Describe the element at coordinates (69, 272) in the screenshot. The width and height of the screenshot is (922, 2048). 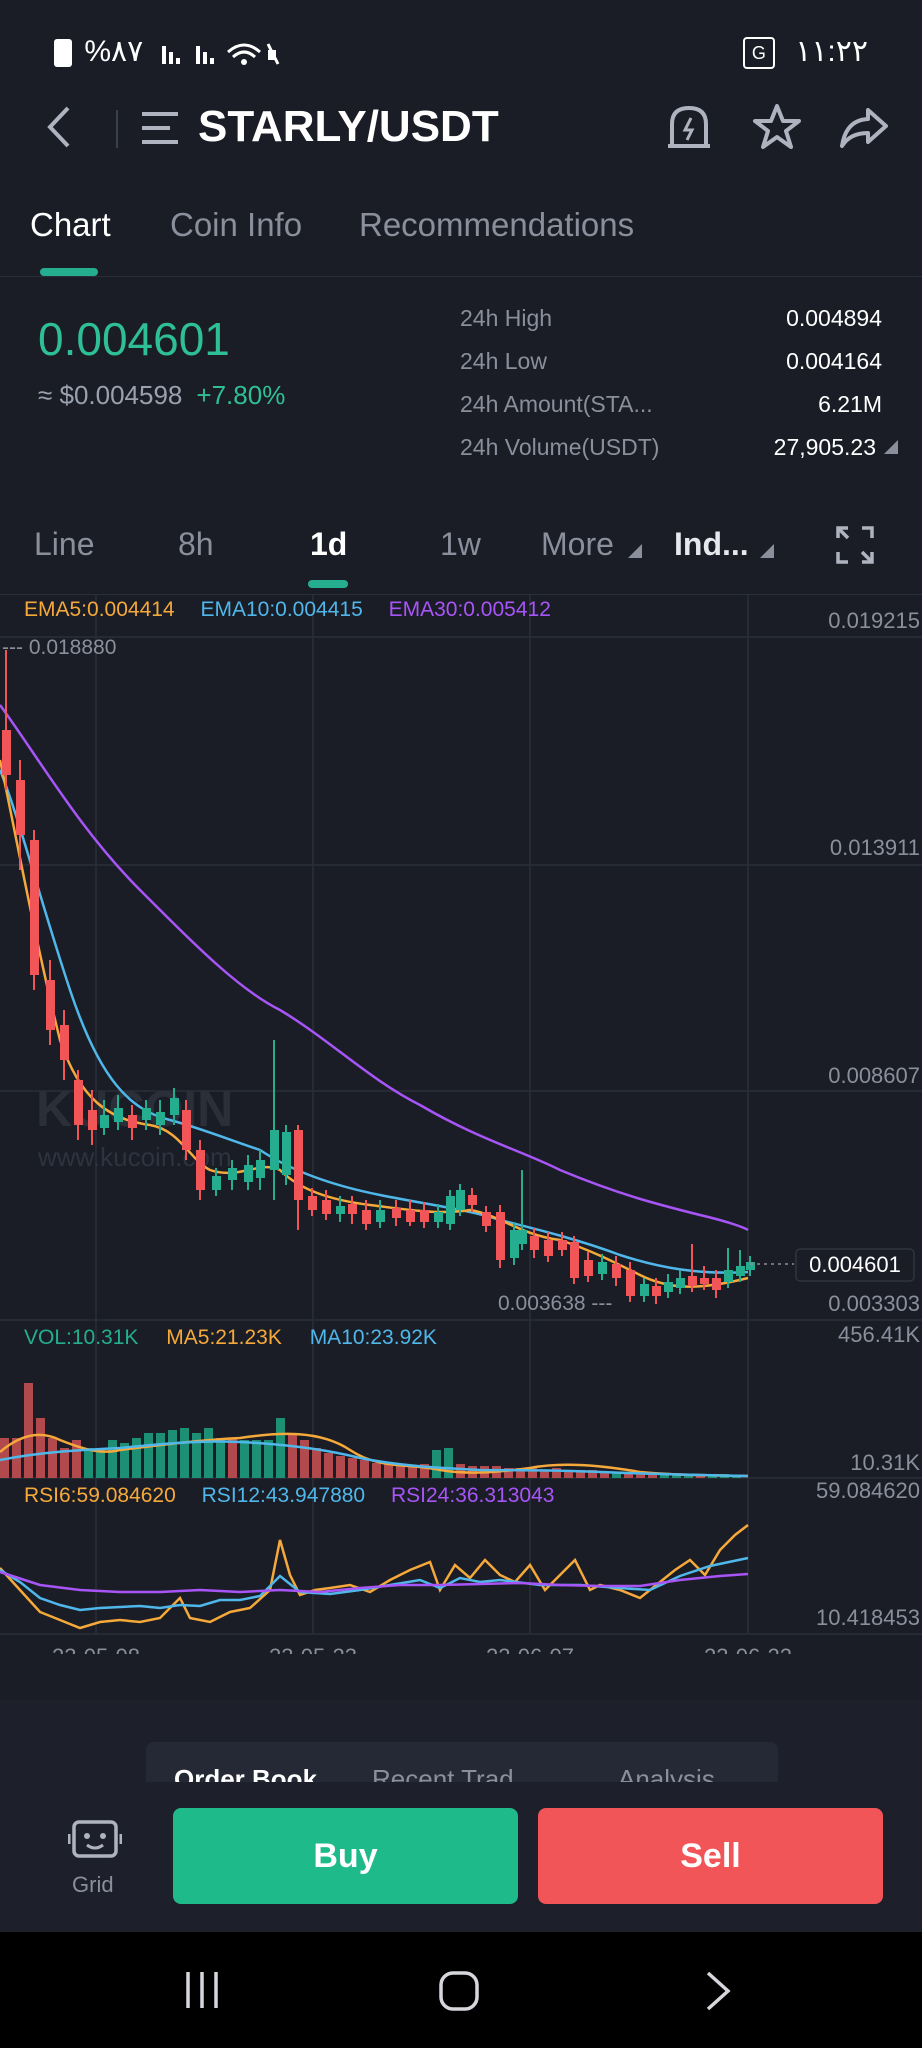
I see `tab-indicator` at that location.